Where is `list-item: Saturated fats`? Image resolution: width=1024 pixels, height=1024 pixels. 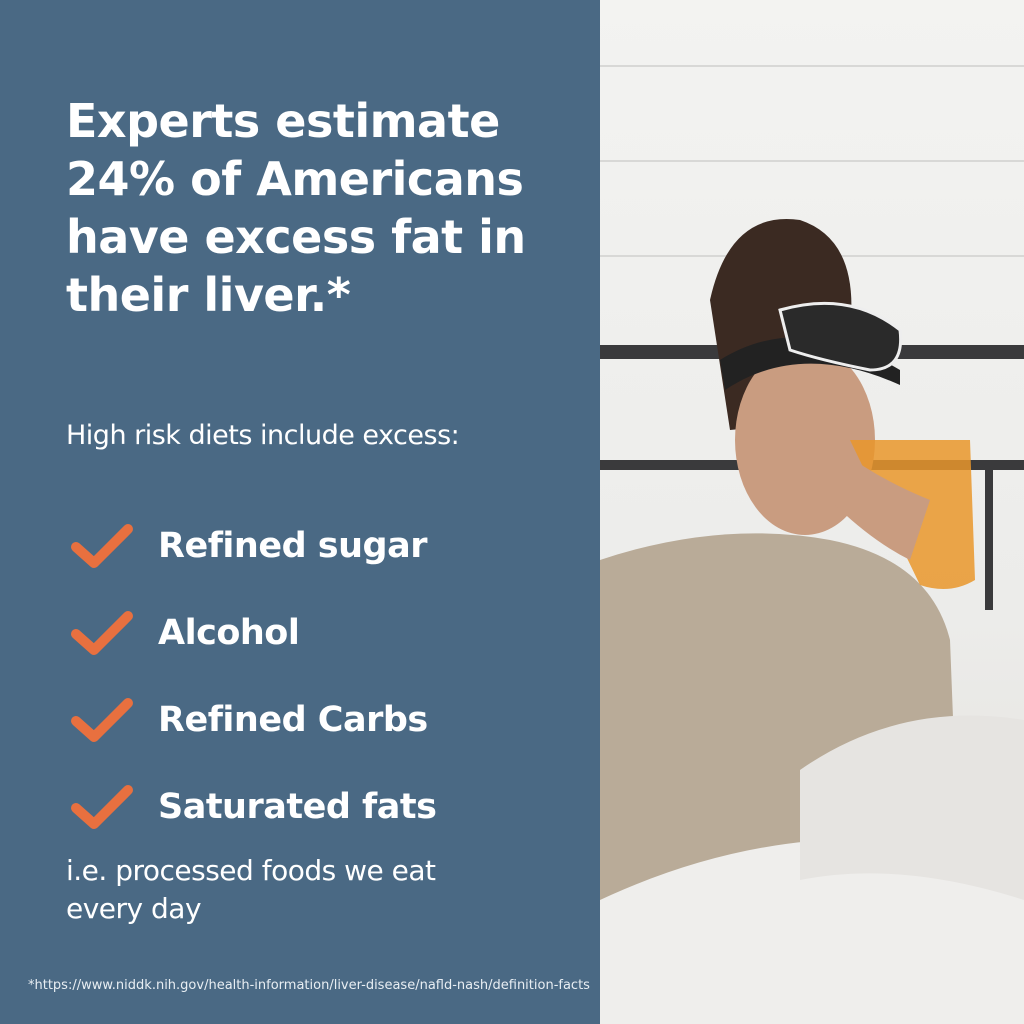
list-item: Saturated fats is located at coordinates (253, 806).